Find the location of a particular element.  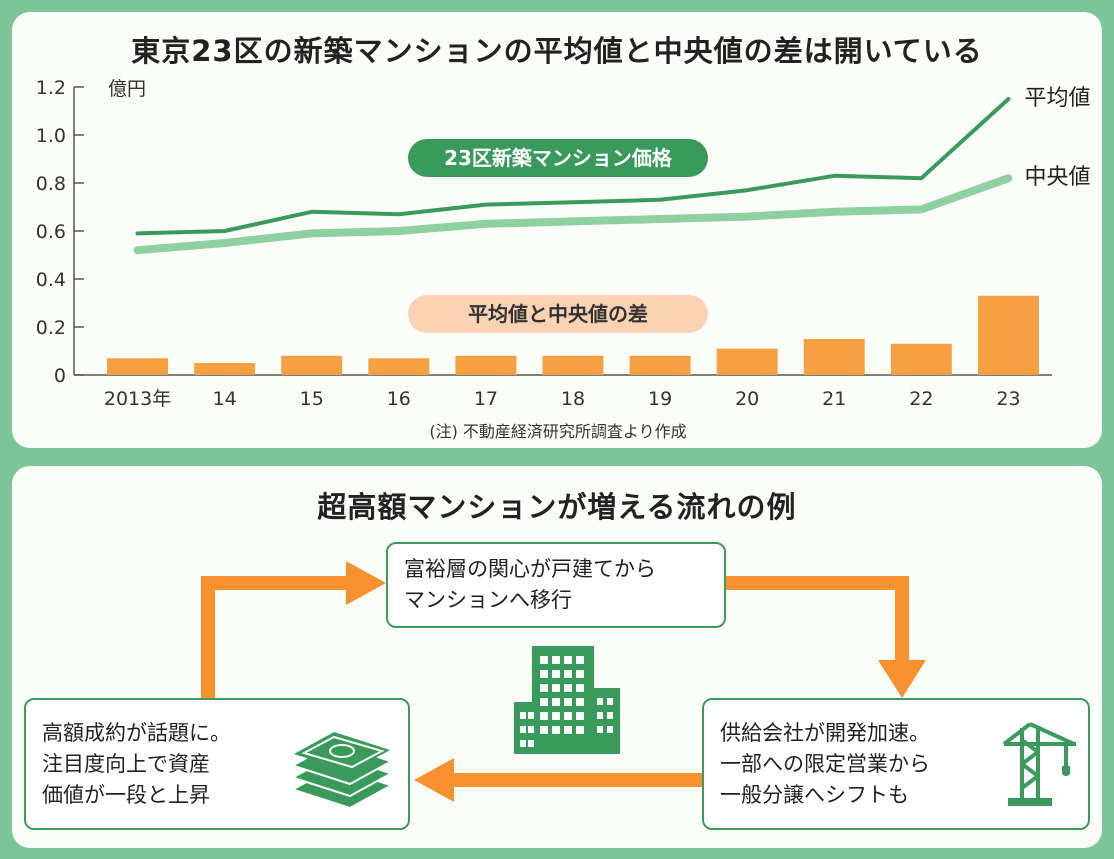

x-tick-label: 14 is located at coordinates (225, 399).